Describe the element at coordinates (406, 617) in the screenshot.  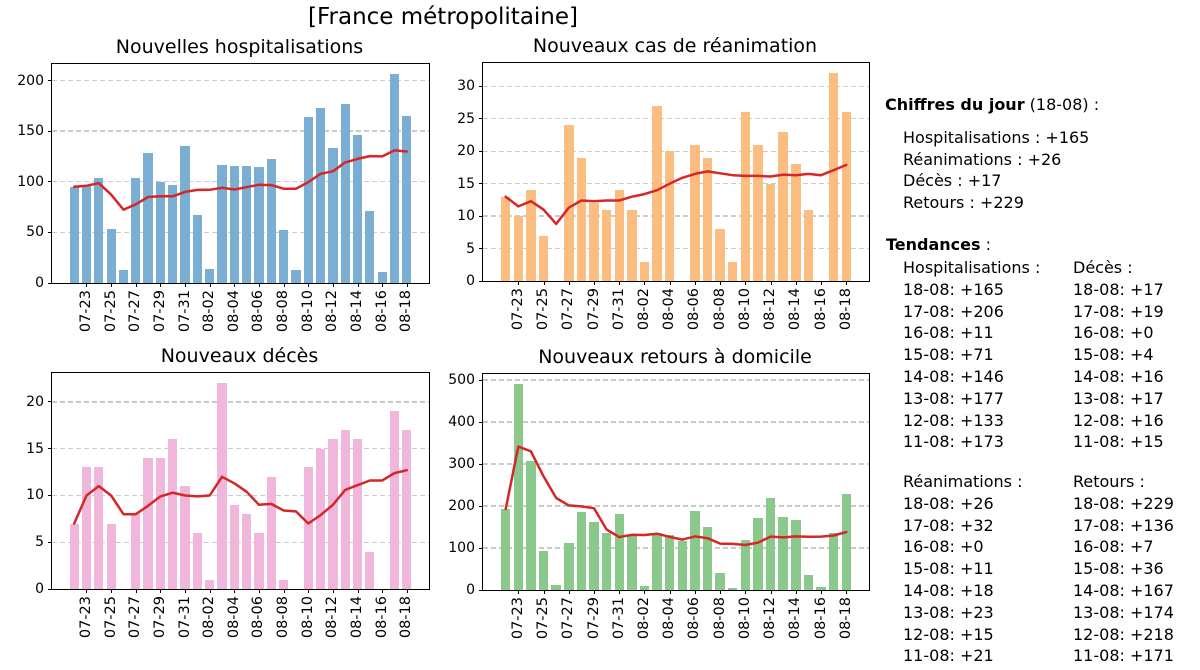
I see `x-tick-label: 08-18` at that location.